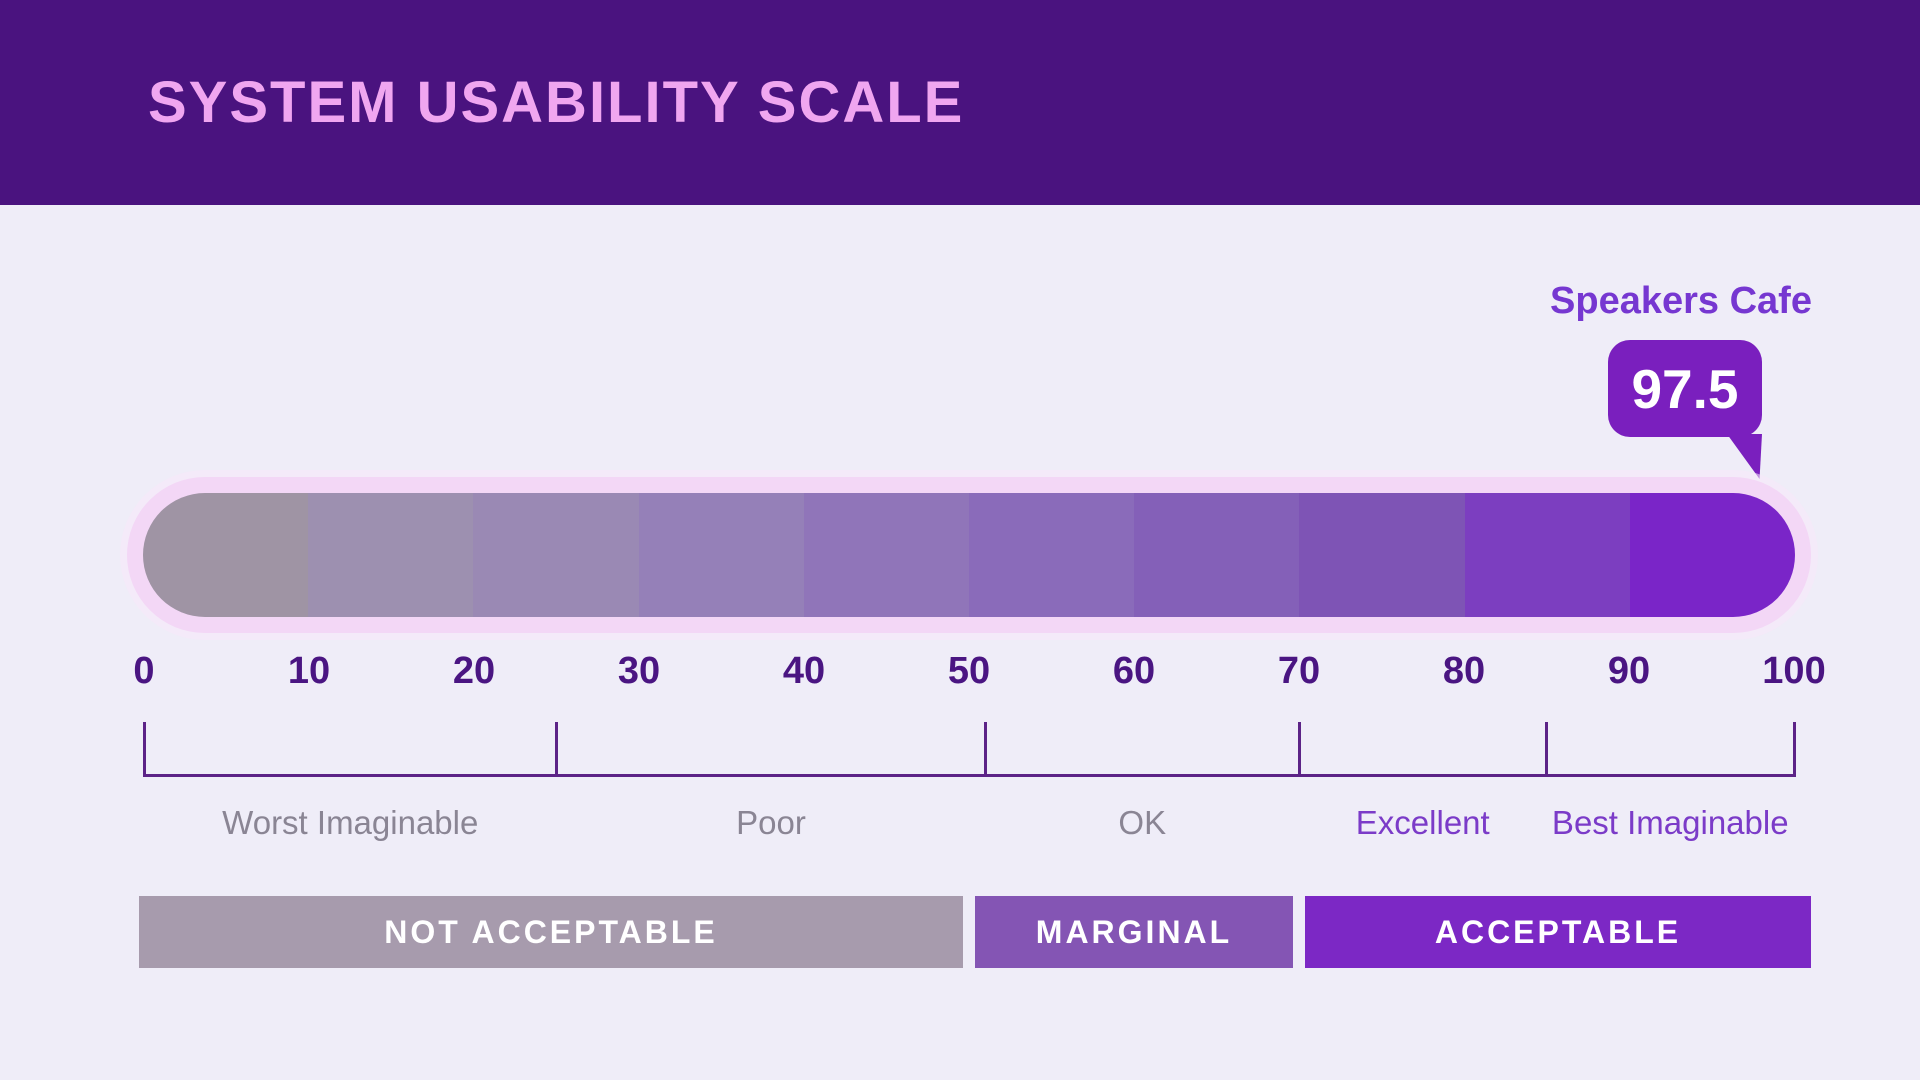 The image size is (1920, 1080). What do you see at coordinates (771, 822) in the screenshot?
I see `zone-label-poor: Poor` at bounding box center [771, 822].